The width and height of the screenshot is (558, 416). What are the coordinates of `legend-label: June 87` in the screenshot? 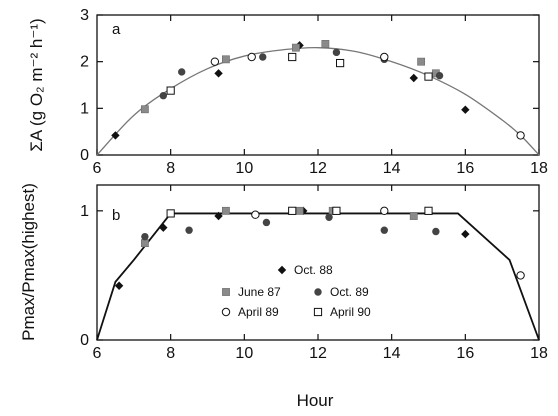 It's located at (259, 292).